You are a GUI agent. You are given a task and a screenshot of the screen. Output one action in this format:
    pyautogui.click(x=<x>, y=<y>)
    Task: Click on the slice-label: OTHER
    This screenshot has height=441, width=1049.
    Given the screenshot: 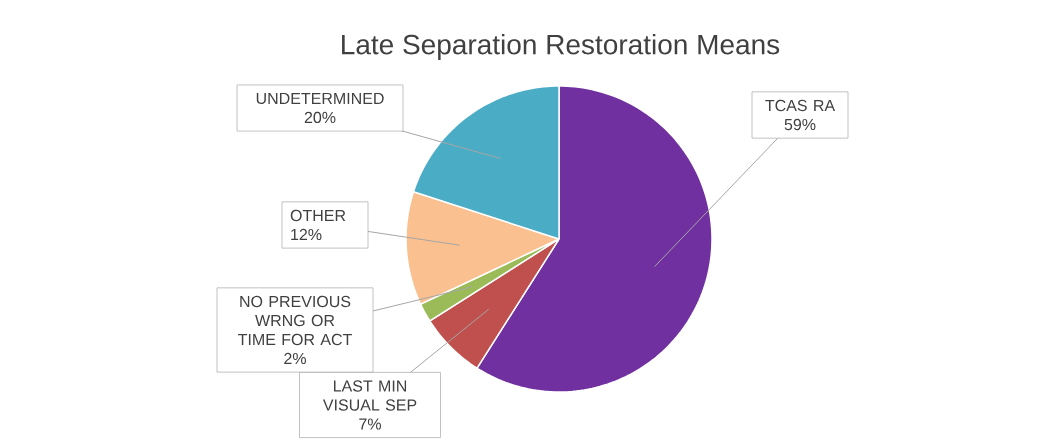 What is the action you would take?
    pyautogui.click(x=318, y=215)
    